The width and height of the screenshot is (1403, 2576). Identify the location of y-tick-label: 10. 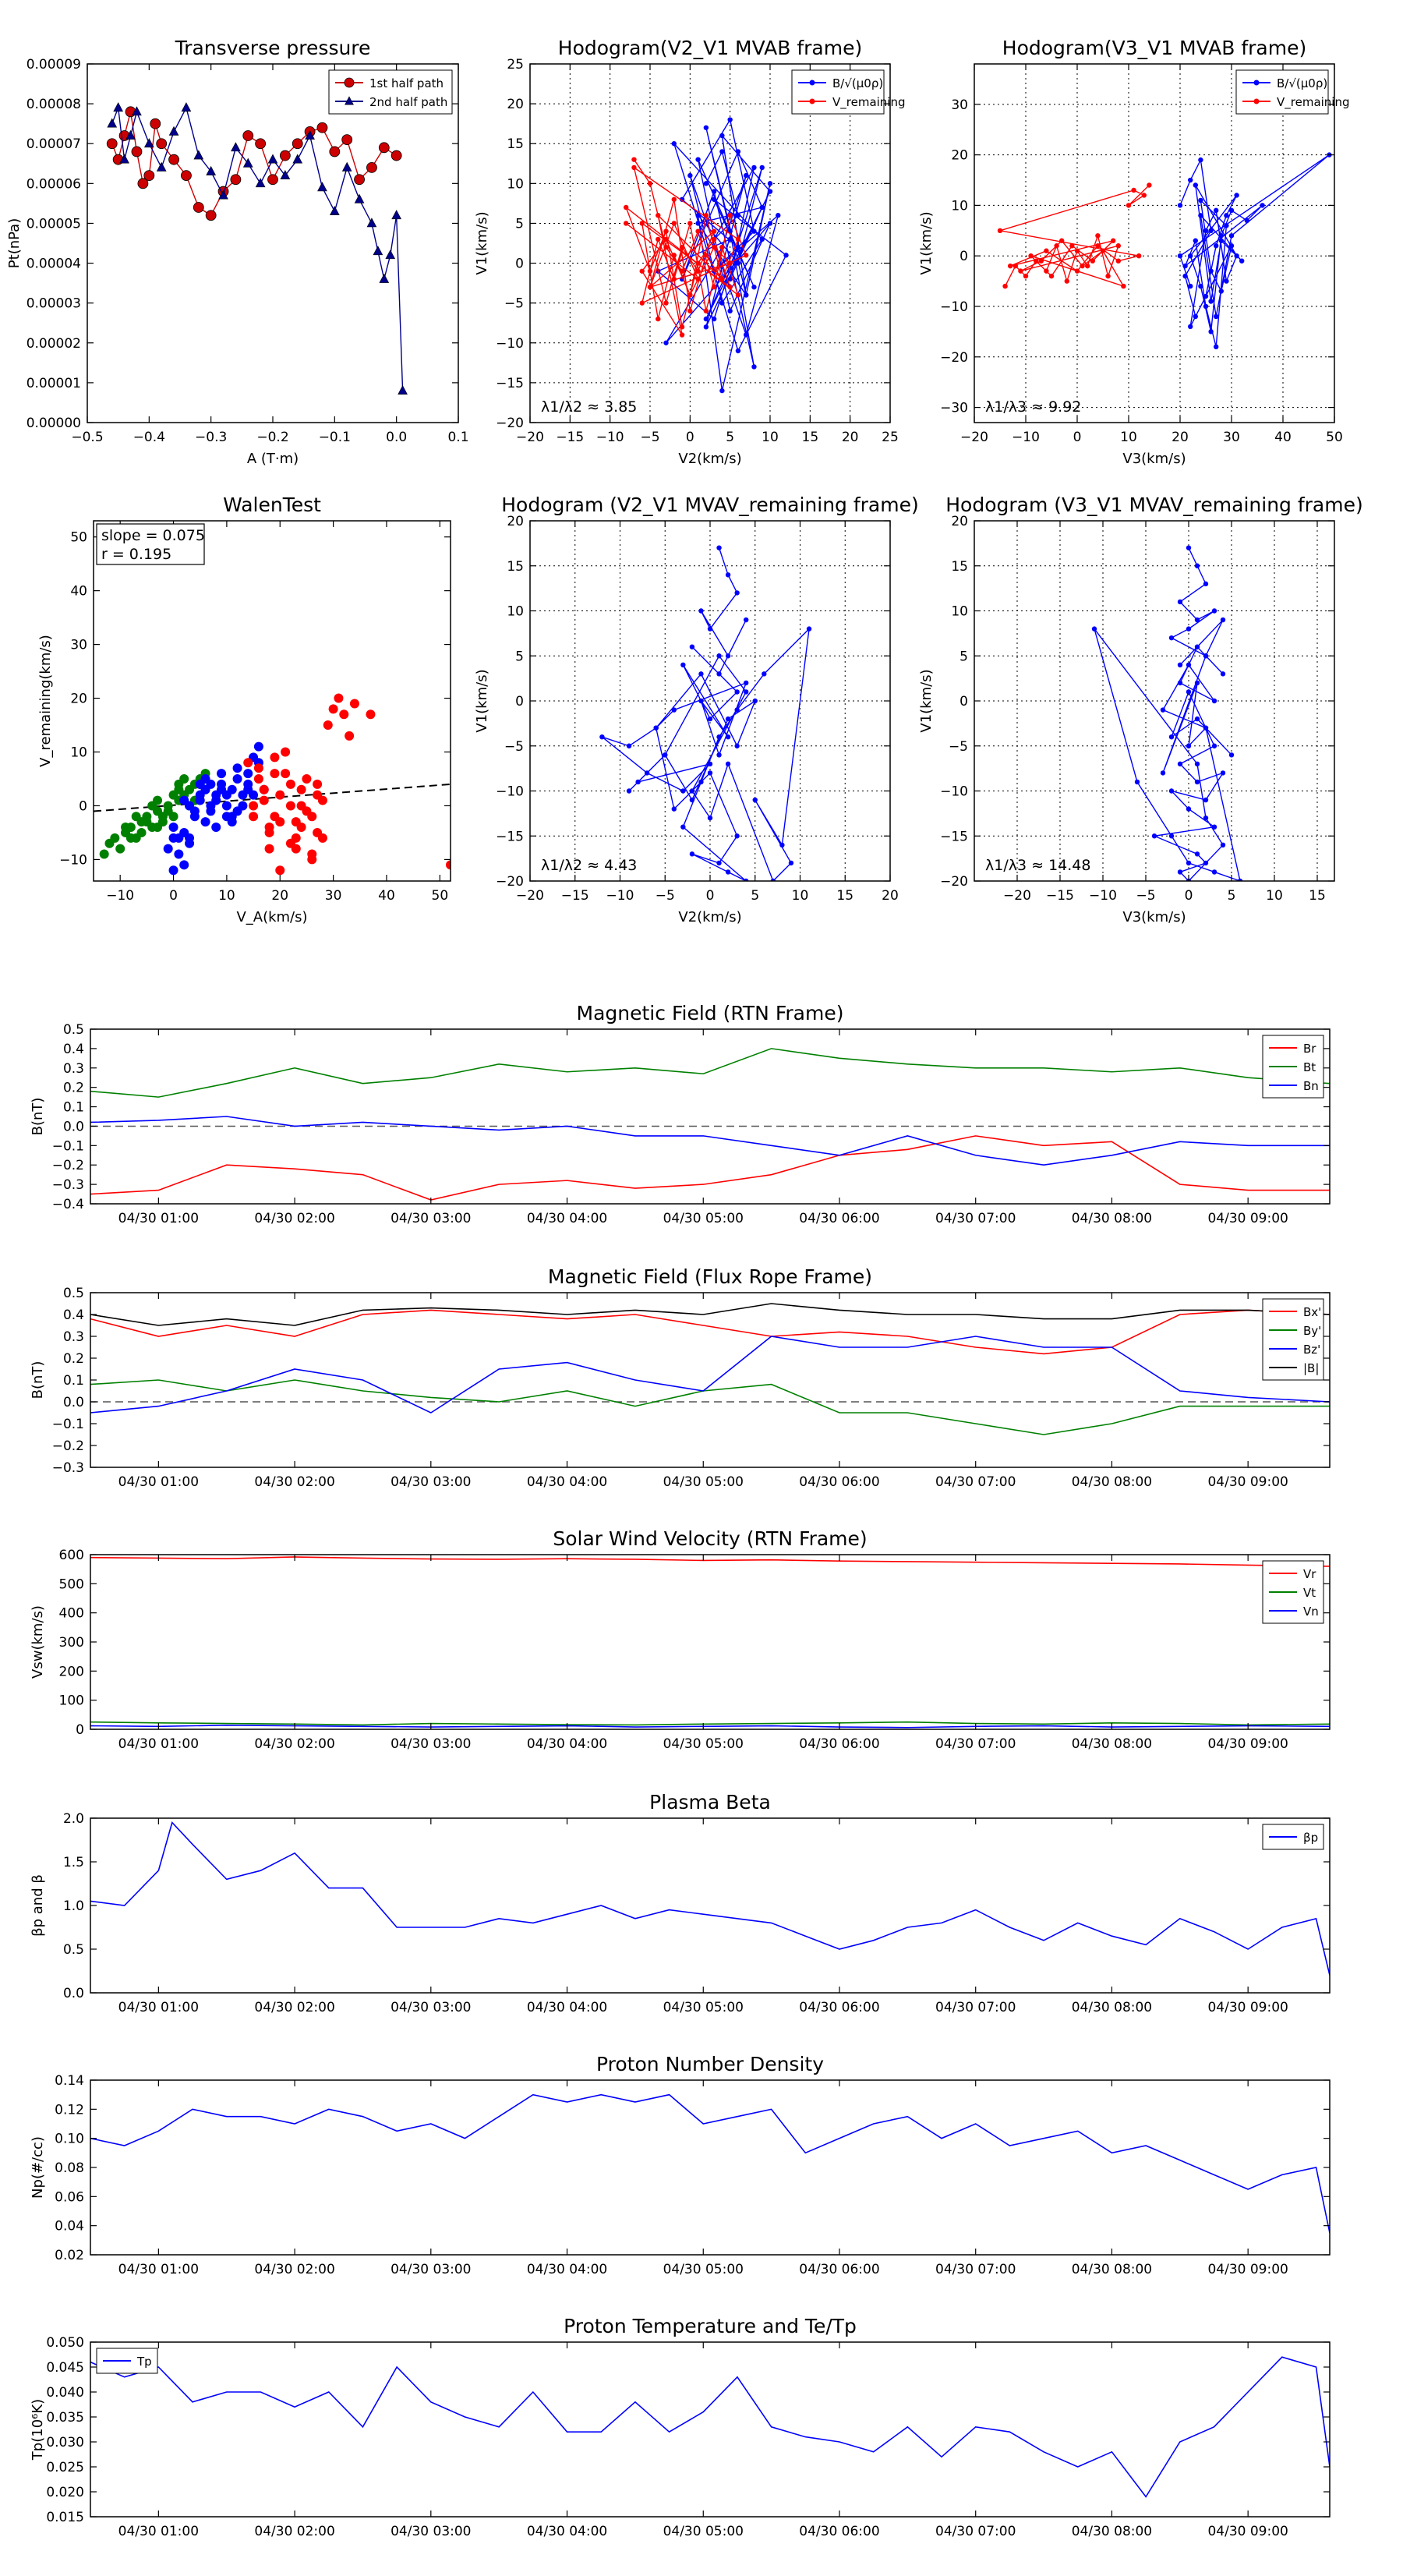
(959, 612).